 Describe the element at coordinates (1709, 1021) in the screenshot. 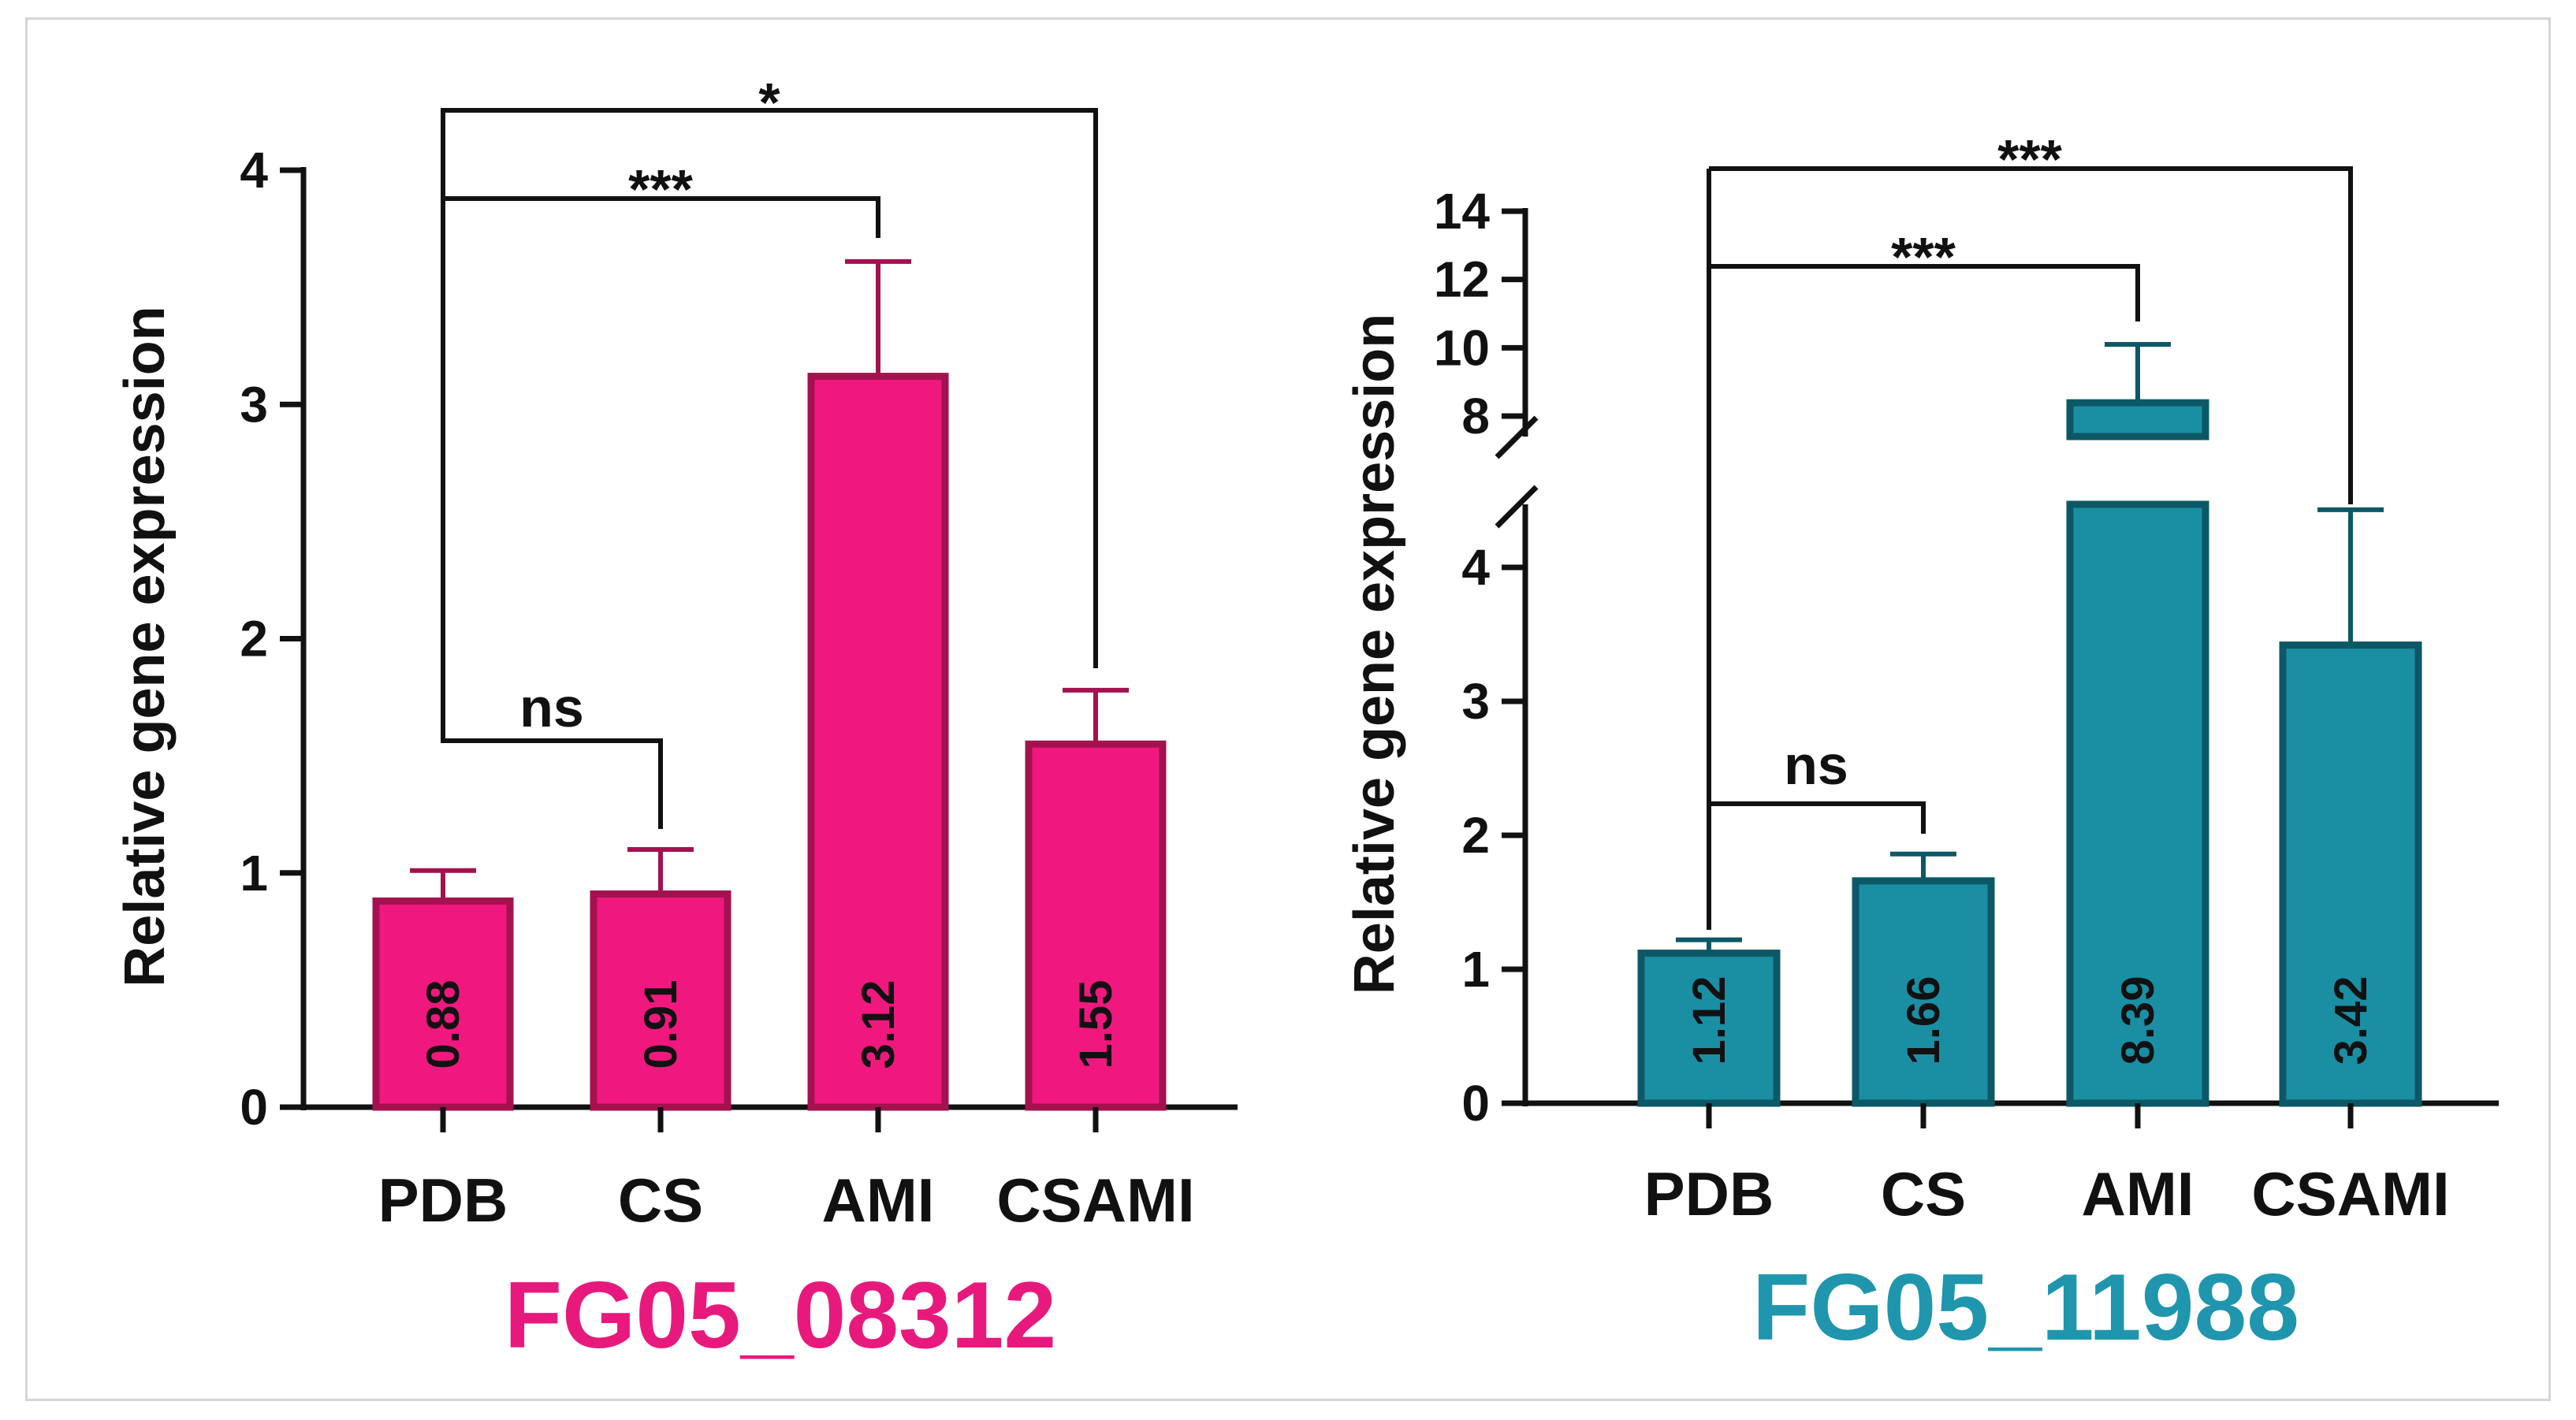

I see `bar-value-label-pdb: 1.12` at that location.